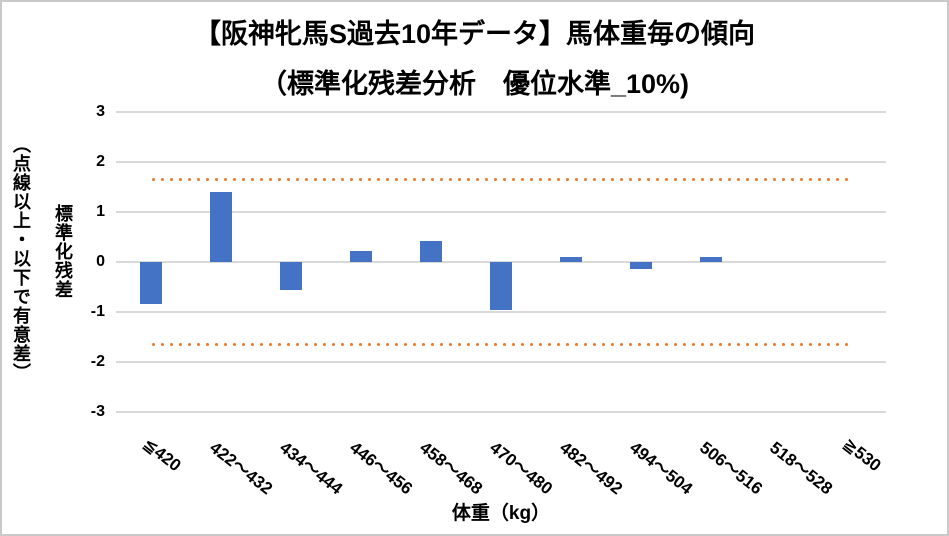  What do you see at coordinates (862, 455) in the screenshot?
I see `x-tick-label: ≧530` at bounding box center [862, 455].